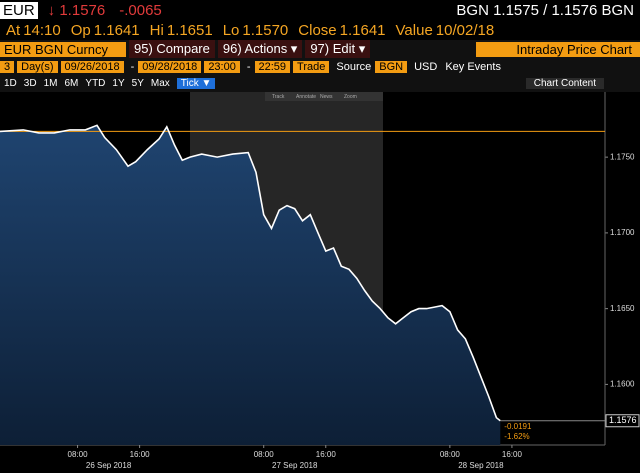 The width and height of the screenshot is (640, 473). Describe the element at coordinates (311, 66) in the screenshot. I see `field: Trade` at that location.